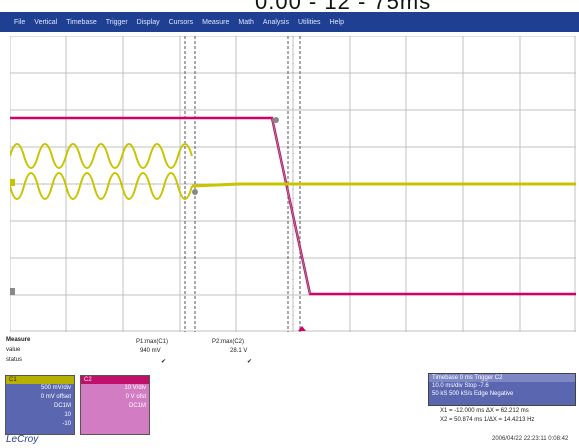 This screenshot has height=448, width=579. I want to click on channel-1-sine-trace, so click(101, 156).